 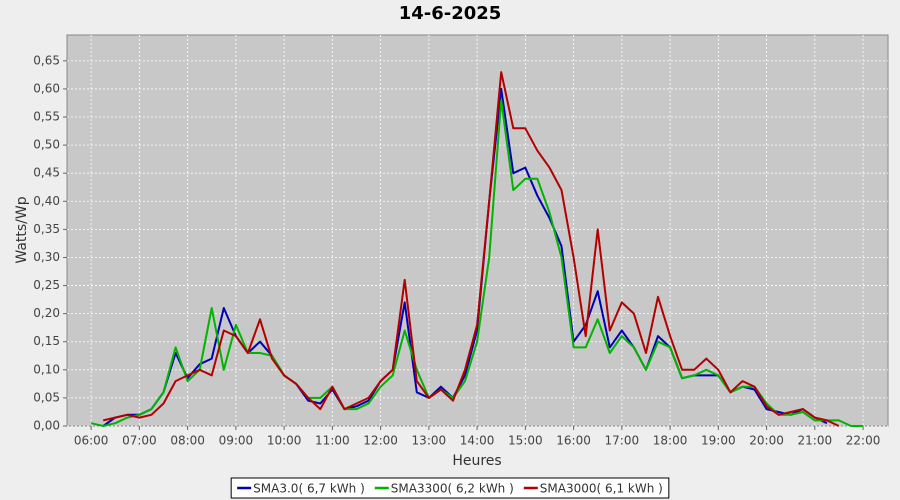 I want to click on x-tick-label: 14:00, so click(x=477, y=441).